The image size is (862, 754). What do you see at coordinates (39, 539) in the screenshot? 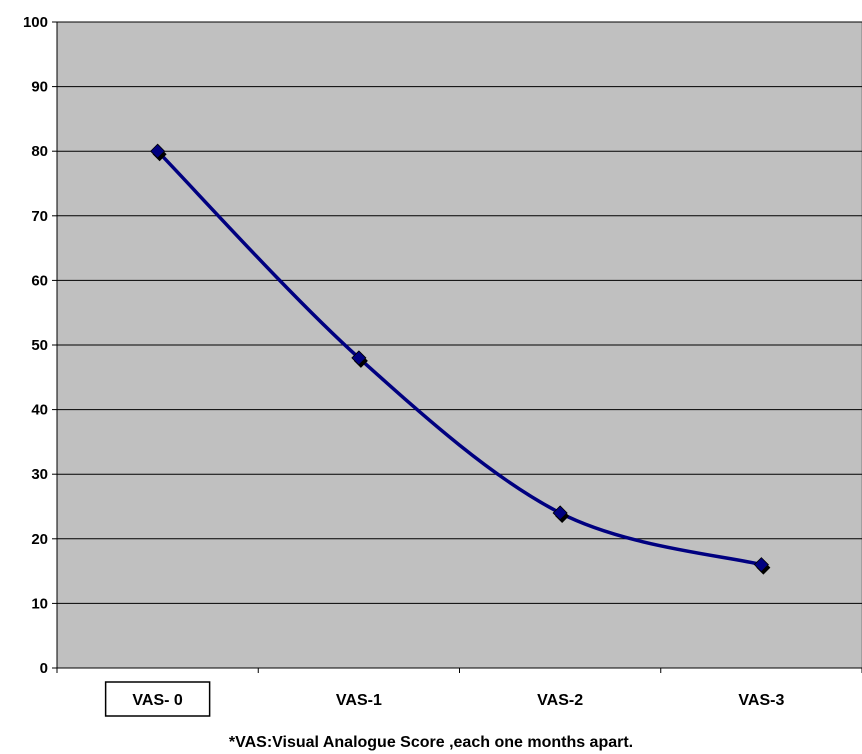
I see `y-tick-label: 20` at bounding box center [39, 539].